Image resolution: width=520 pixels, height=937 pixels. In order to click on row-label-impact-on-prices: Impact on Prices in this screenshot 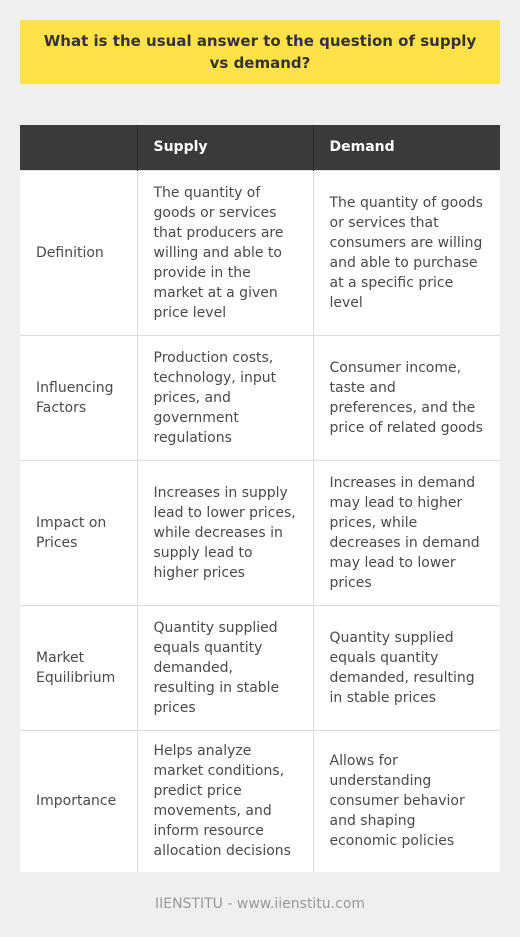, I will do `click(79, 532)`.